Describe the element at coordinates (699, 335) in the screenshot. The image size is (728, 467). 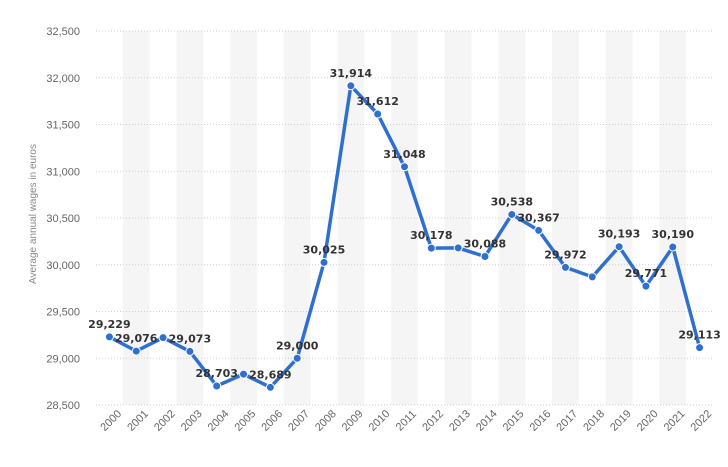
I see `data-label: 29,113` at that location.